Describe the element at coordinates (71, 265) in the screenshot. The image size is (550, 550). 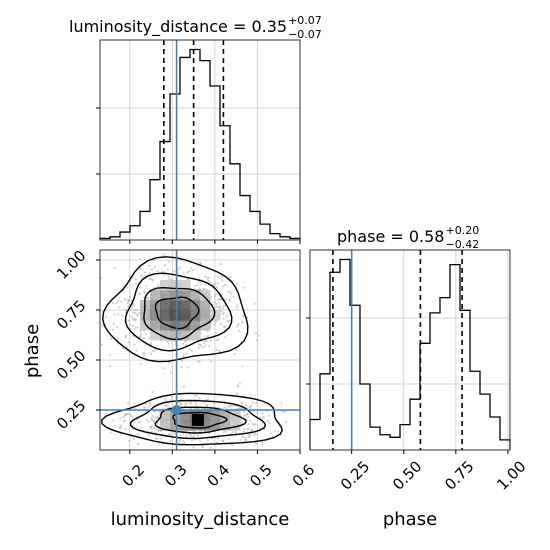
I see `y-tick-label: 1.00` at that location.